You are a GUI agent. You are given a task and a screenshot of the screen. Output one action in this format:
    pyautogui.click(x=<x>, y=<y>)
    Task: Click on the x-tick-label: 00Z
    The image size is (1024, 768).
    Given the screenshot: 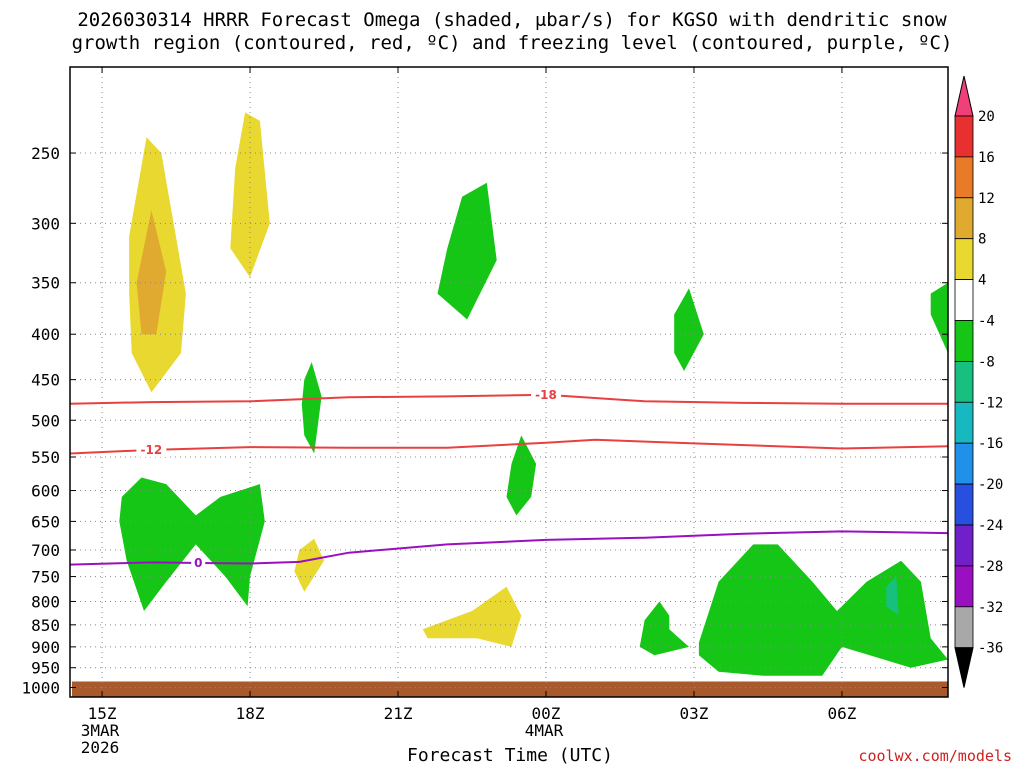 What is the action you would take?
    pyautogui.click(x=546, y=713)
    